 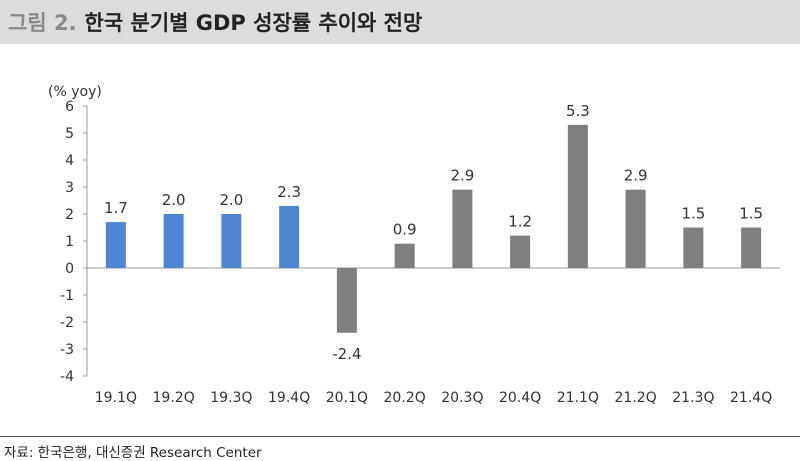 I want to click on figure-header: 그림 2. 한국 분기별 GDP 성장률 추이와 전망, so click(x=400, y=22).